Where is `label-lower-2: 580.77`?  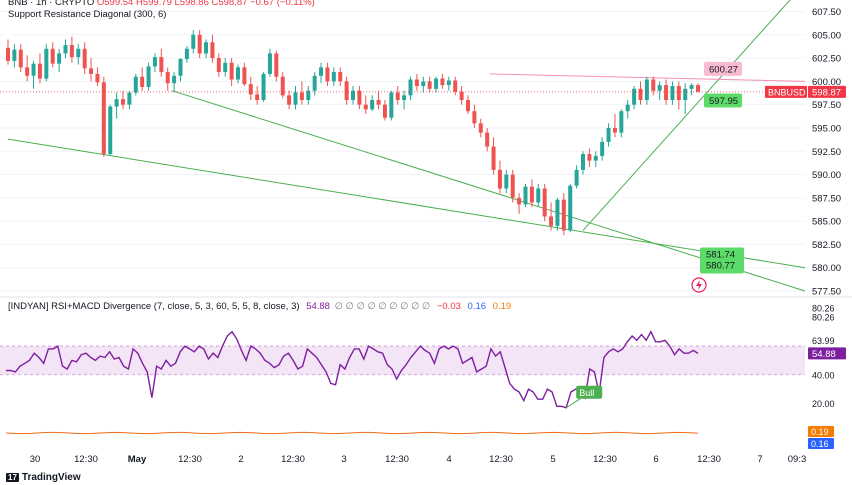 label-lower-2: 580.77 is located at coordinates (720, 265).